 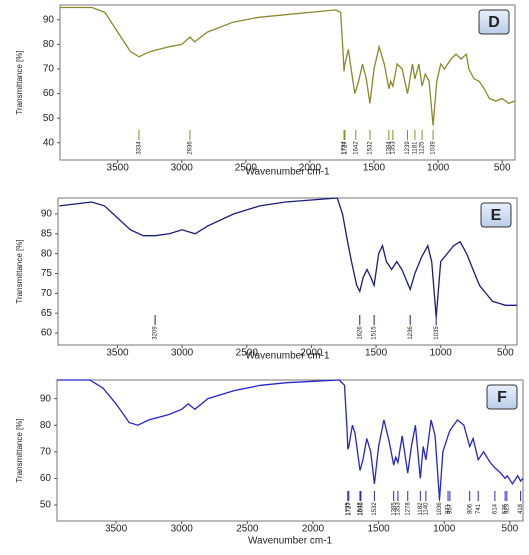 I want to click on peak-label: 1236, so click(x=411, y=333).